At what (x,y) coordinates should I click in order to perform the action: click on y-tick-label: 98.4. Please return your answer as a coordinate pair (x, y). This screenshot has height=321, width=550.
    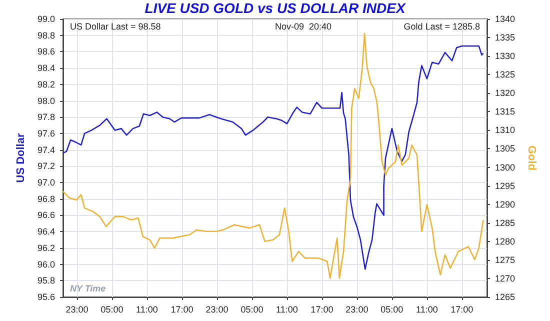
    Looking at the image, I should click on (46, 68).